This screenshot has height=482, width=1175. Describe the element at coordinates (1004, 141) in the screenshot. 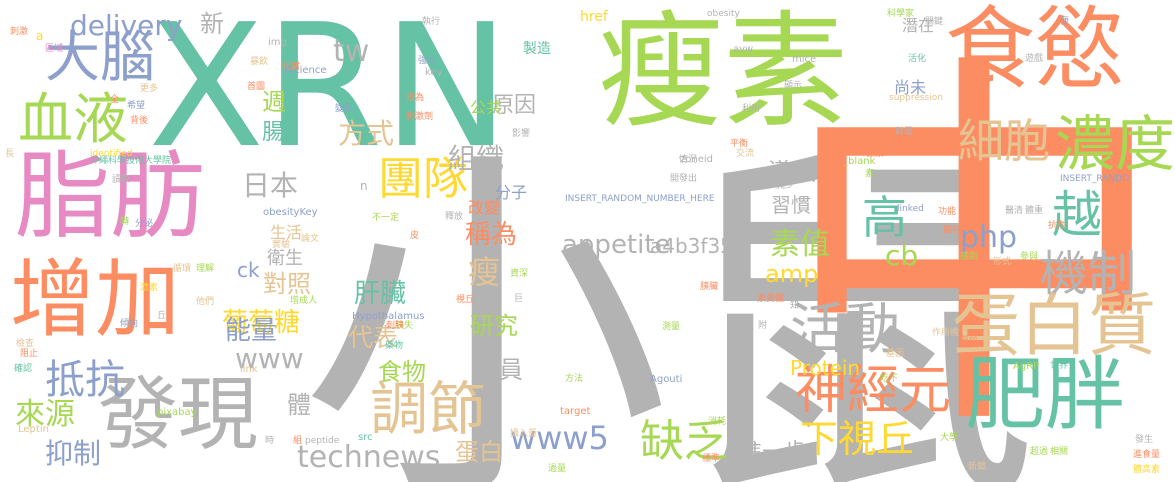

I see `cloud-word: 細胞` at that location.